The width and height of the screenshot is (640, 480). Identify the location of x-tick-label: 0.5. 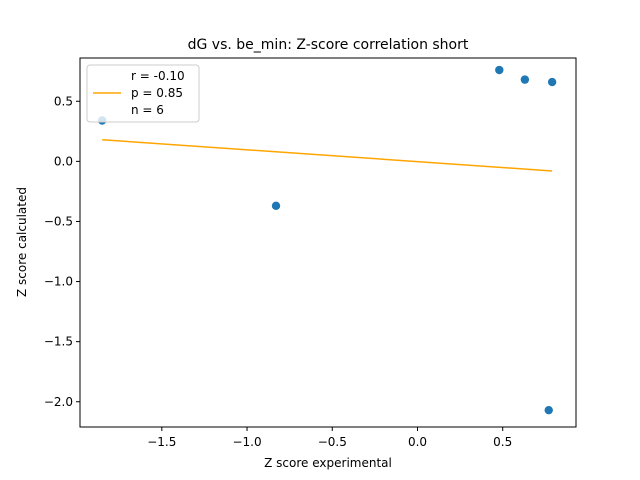
(502, 442).